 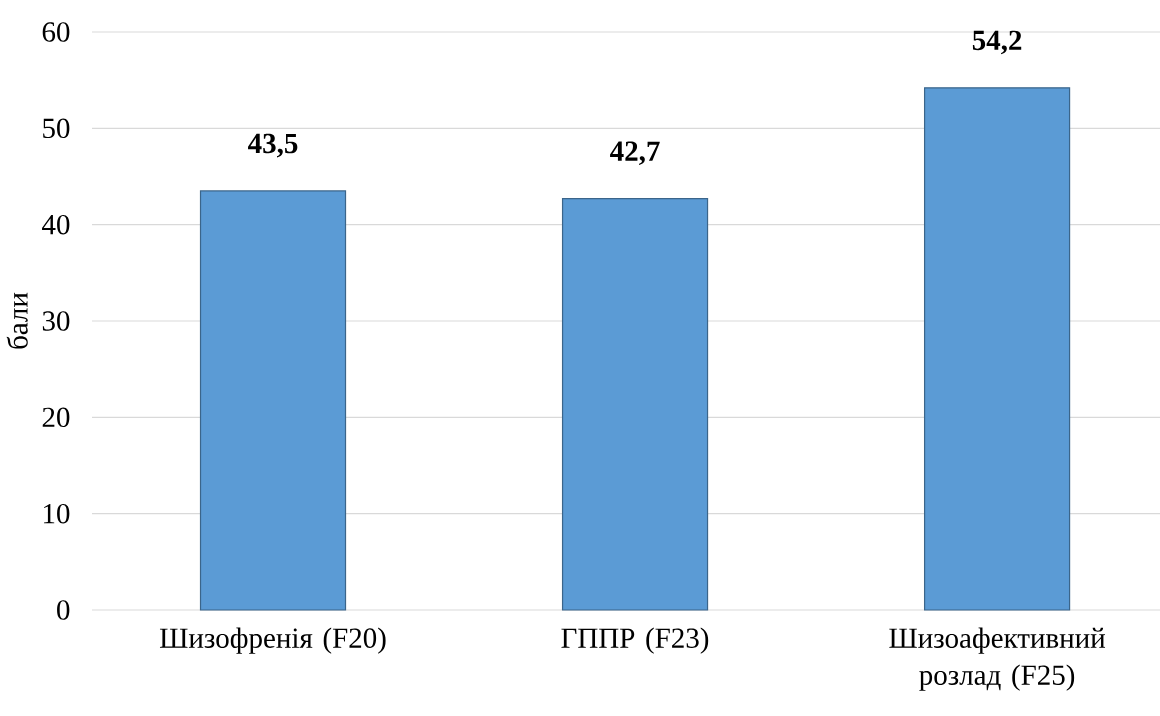 I want to click on data-label: 54,2, so click(x=997, y=42).